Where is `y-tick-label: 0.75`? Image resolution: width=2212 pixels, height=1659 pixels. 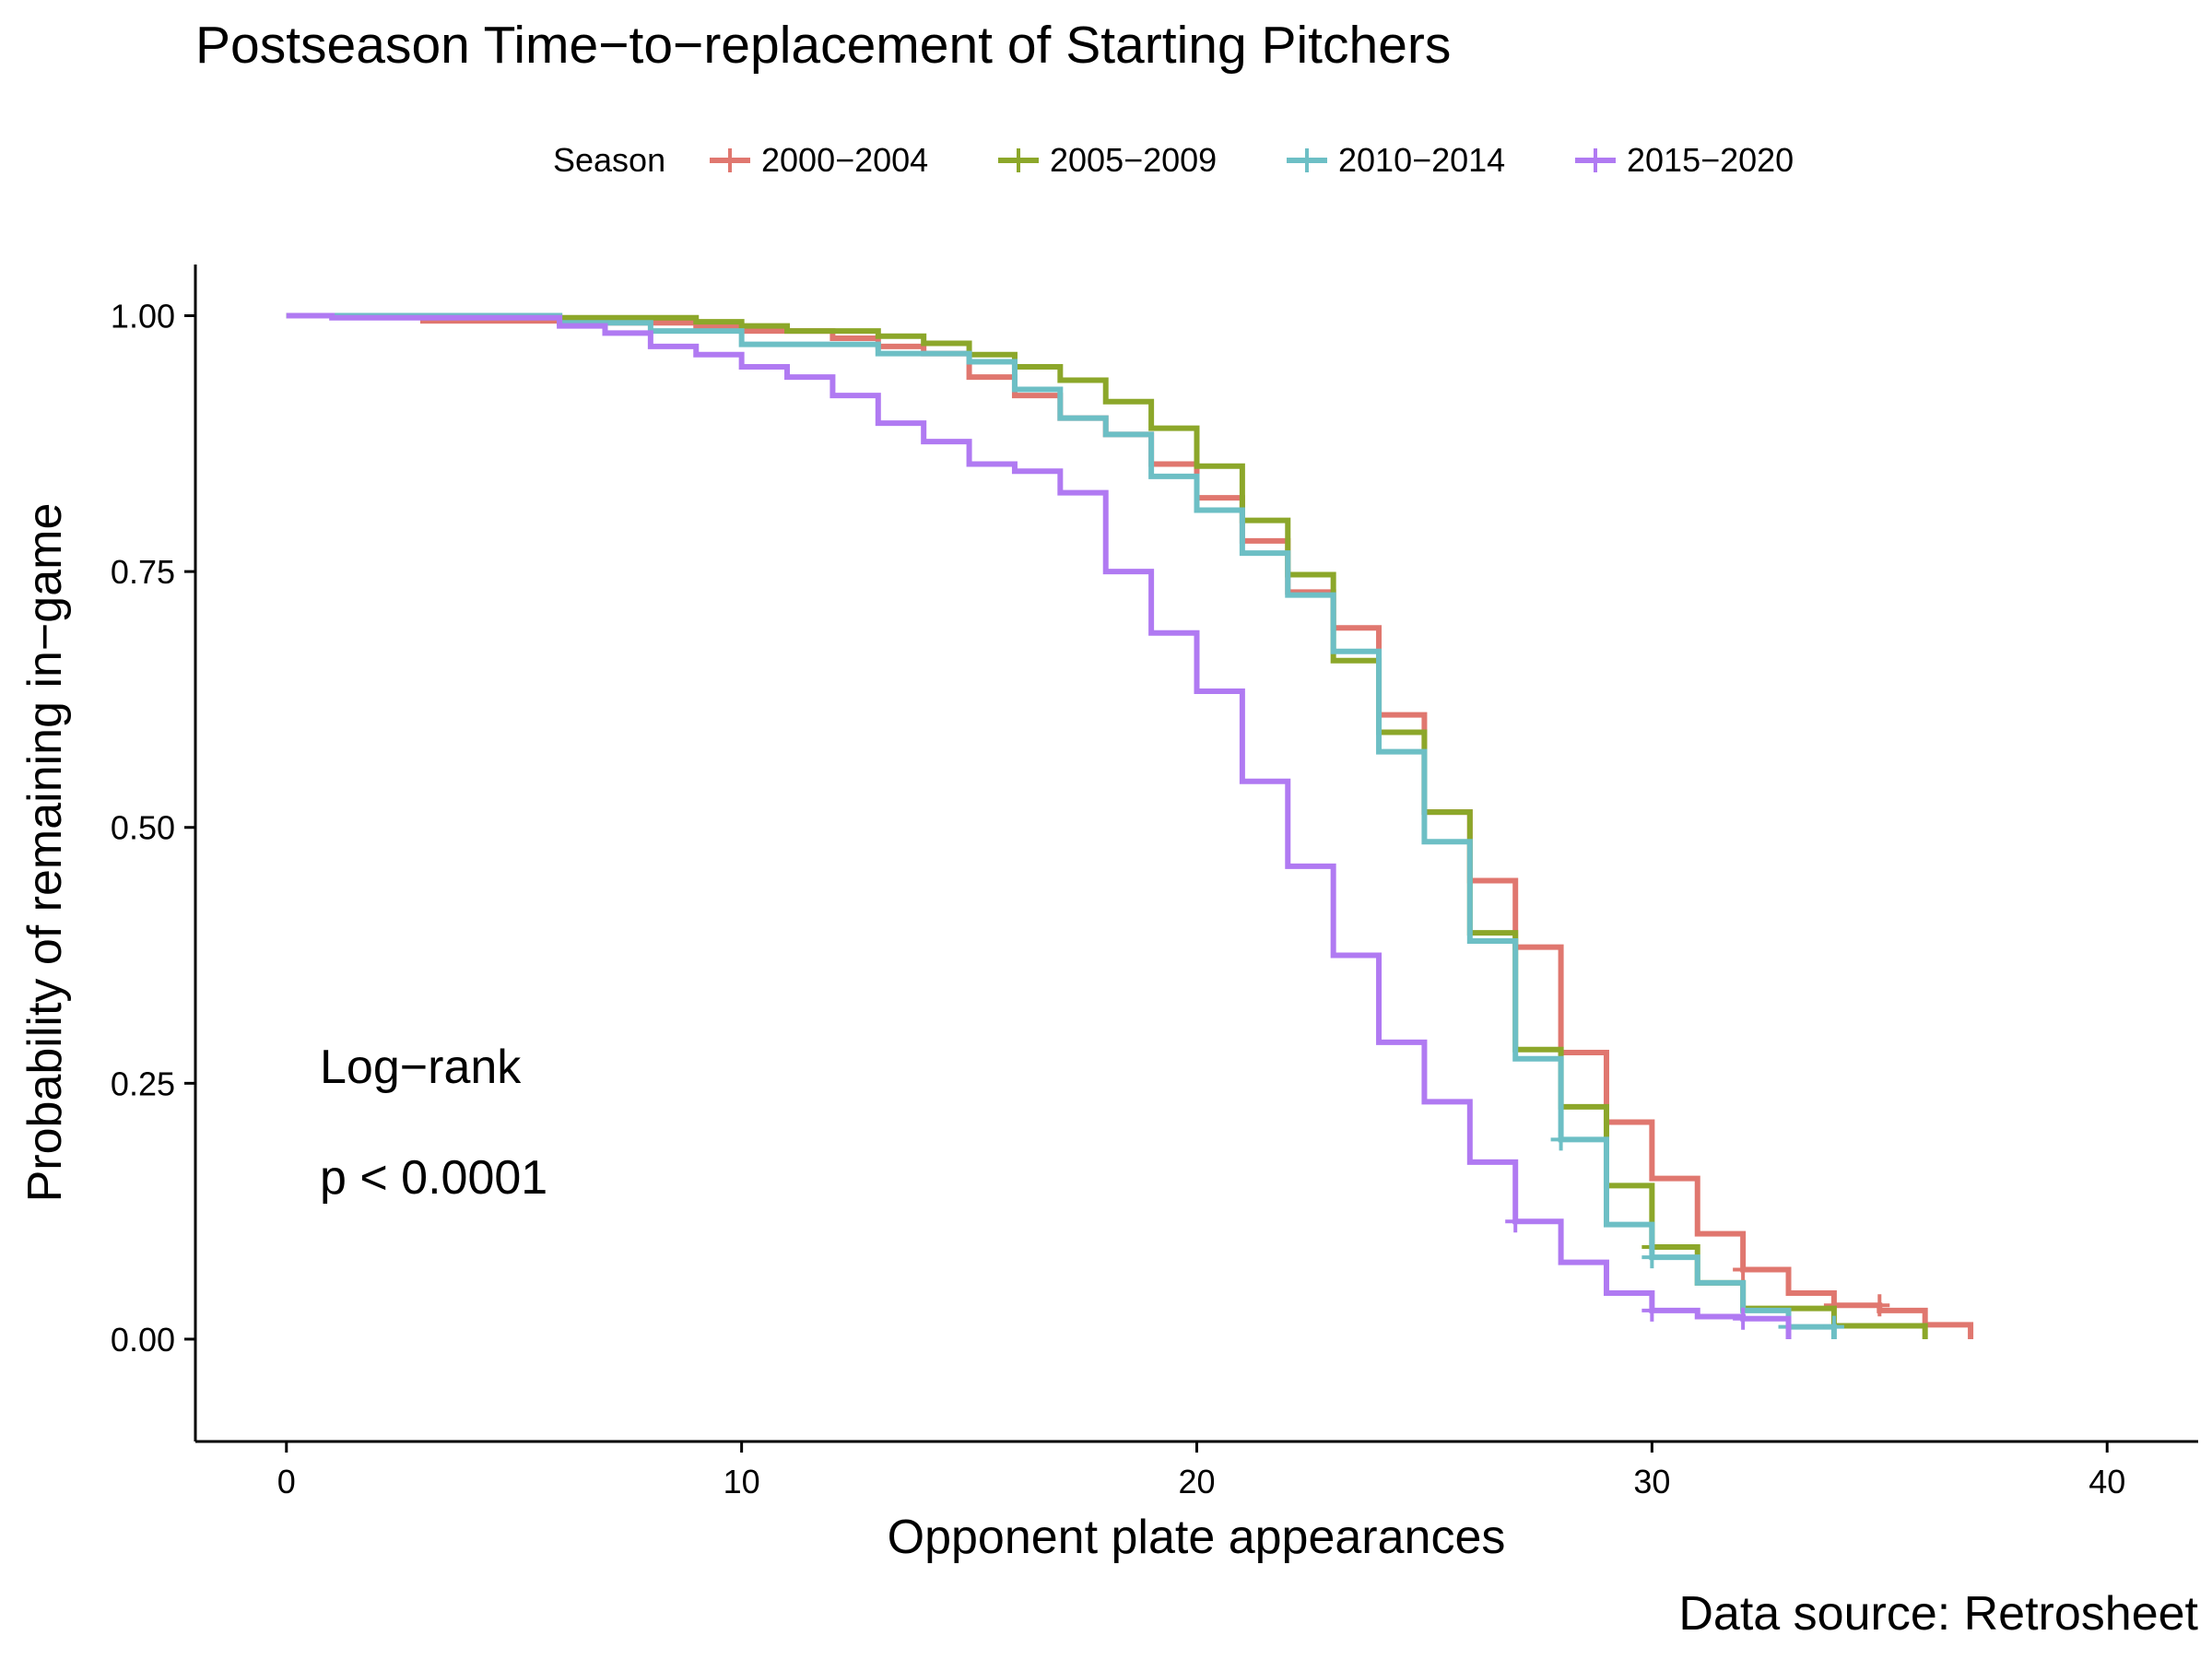 y-tick-label: 0.75 is located at coordinates (143, 572).